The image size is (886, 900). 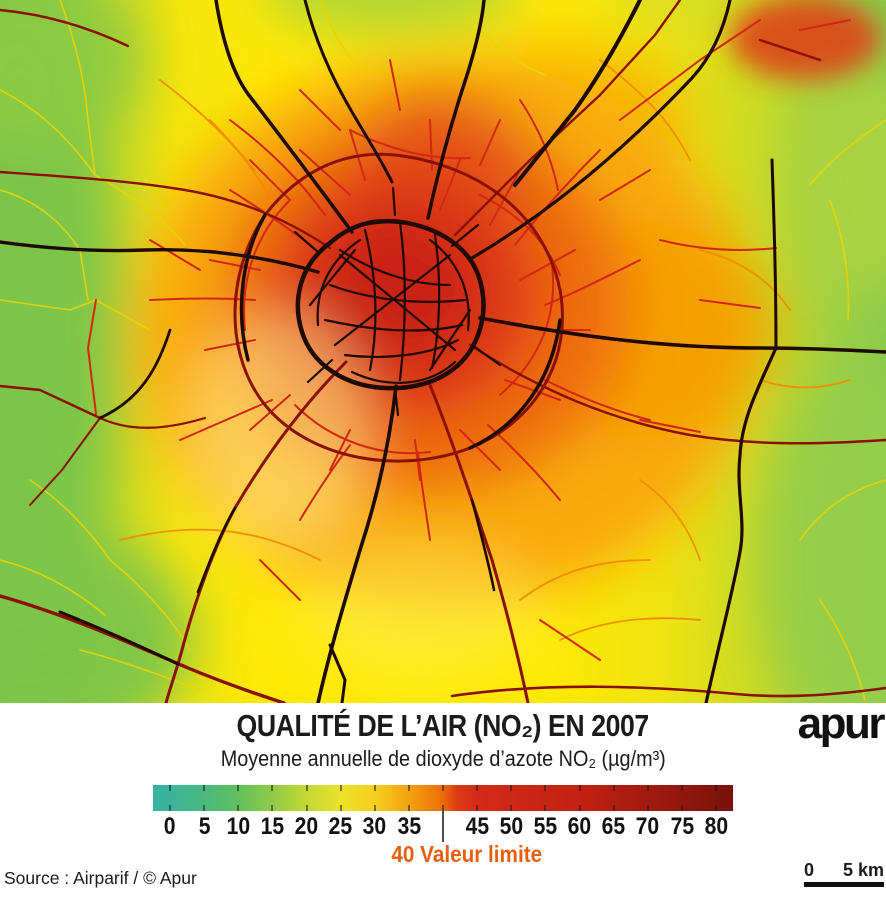 What do you see at coordinates (272, 826) in the screenshot?
I see `tick-label: 15` at bounding box center [272, 826].